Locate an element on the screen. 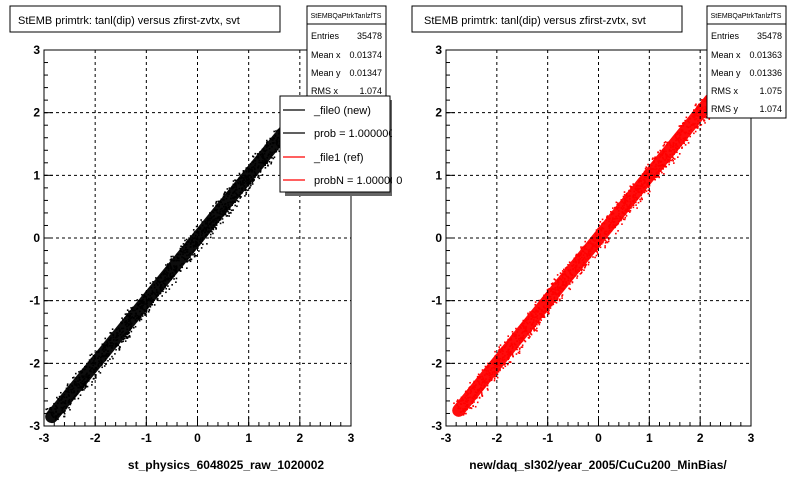 The image size is (800, 480). y-tick-label: 1 is located at coordinates (36, 175).